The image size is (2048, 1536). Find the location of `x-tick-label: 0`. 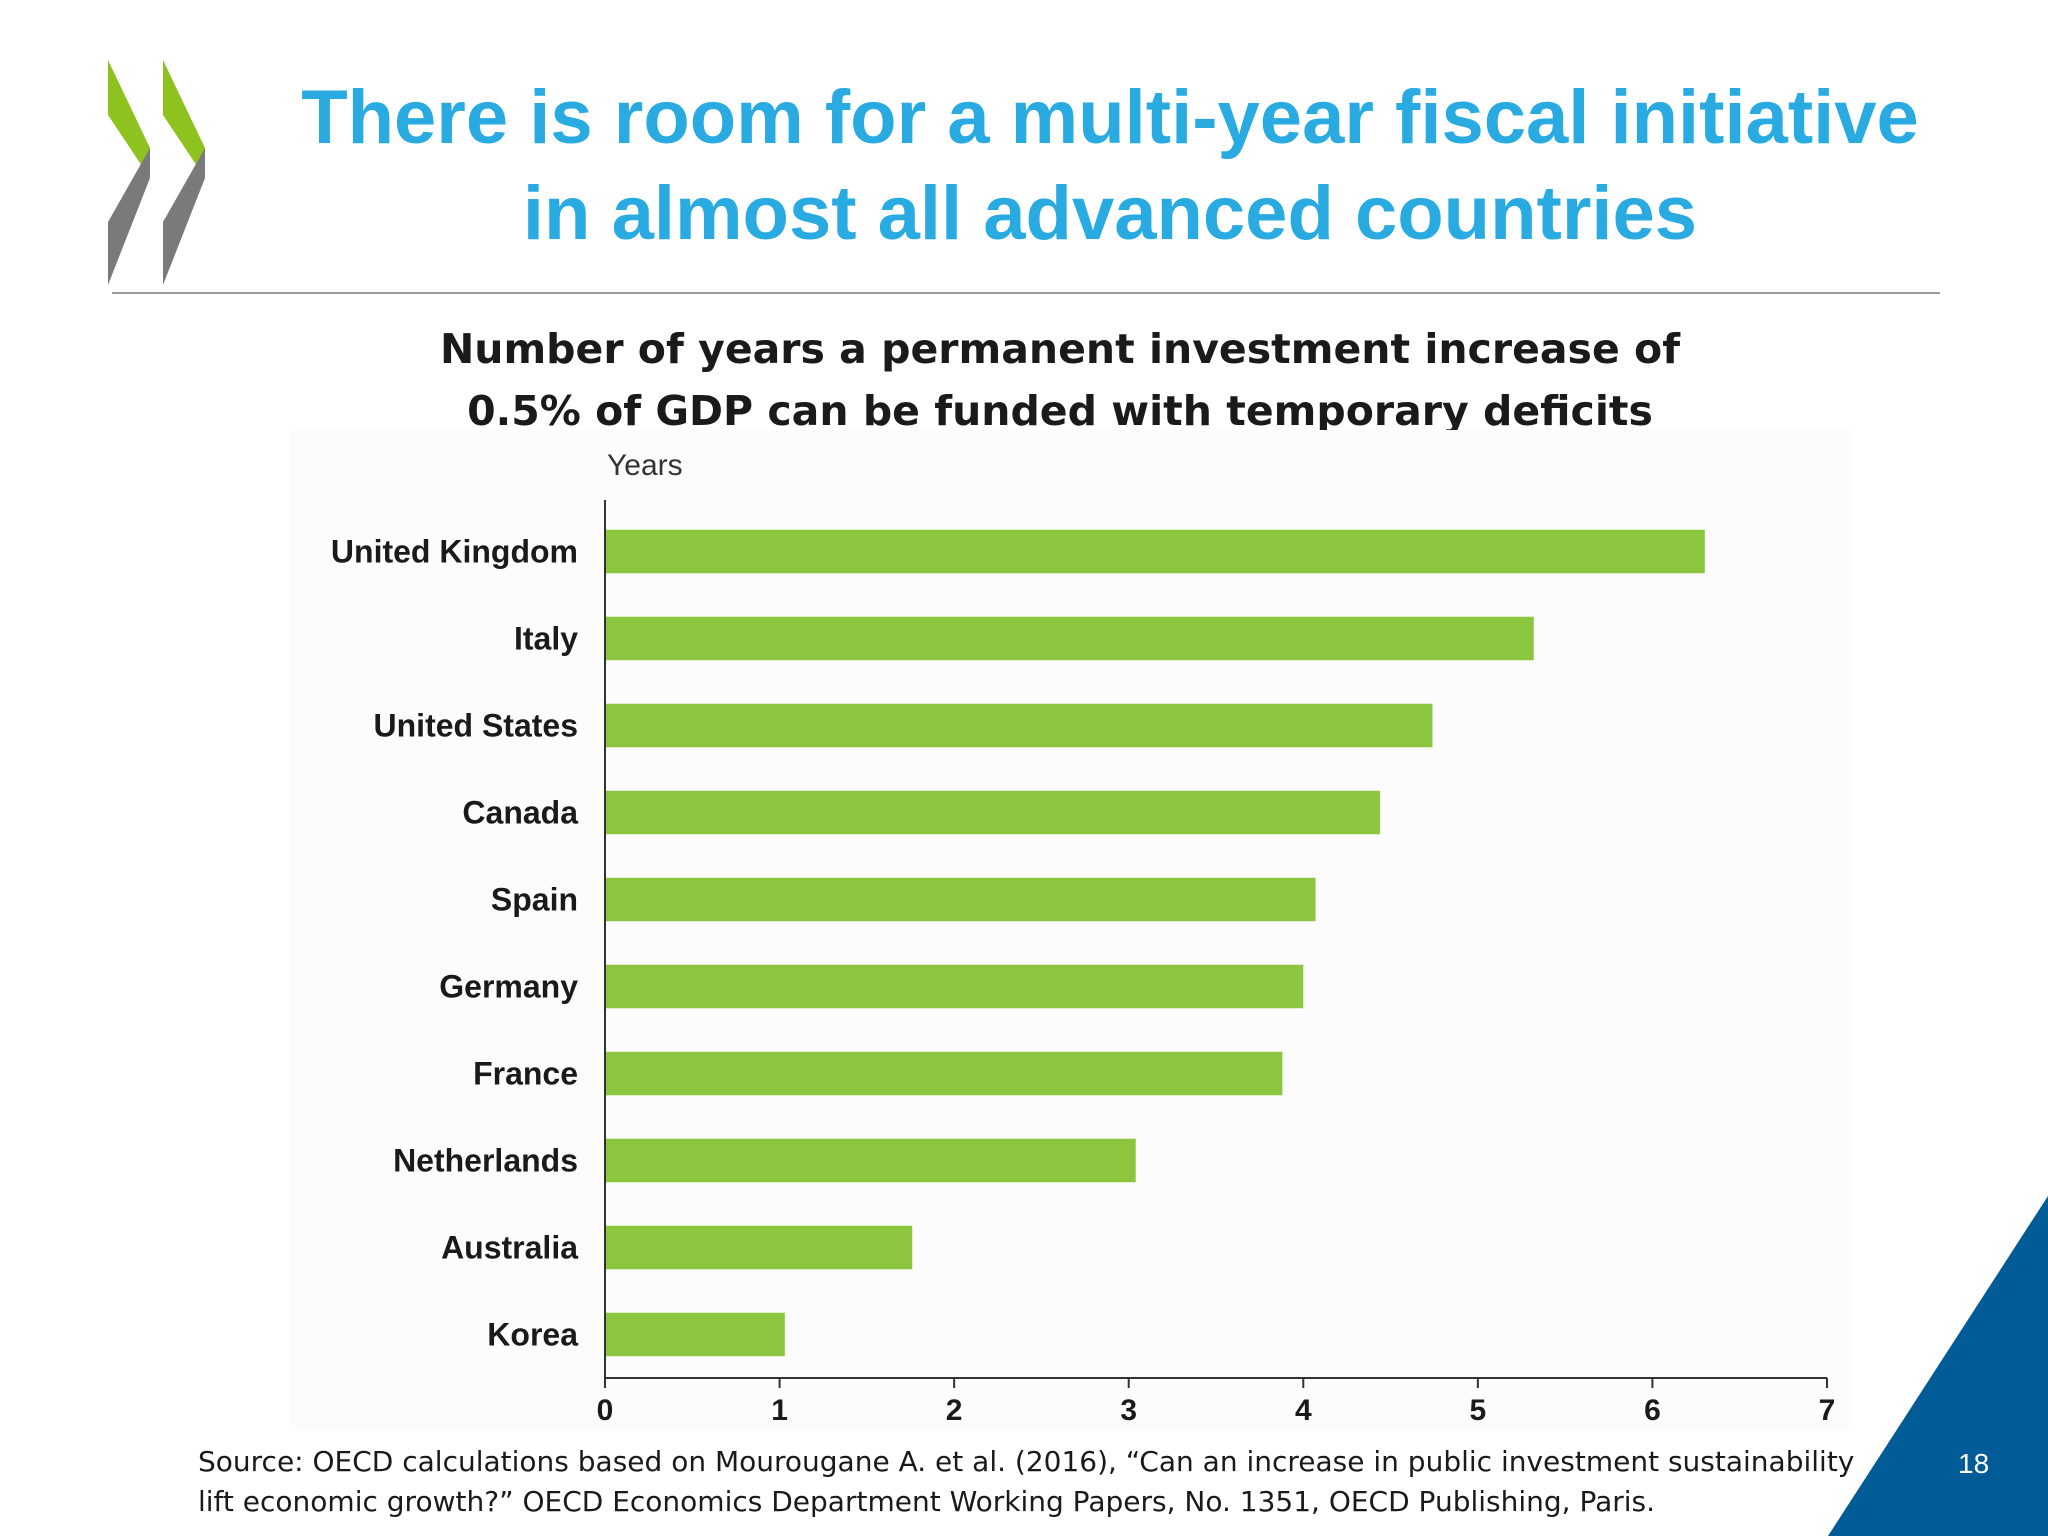

x-tick-label: 0 is located at coordinates (605, 1410).